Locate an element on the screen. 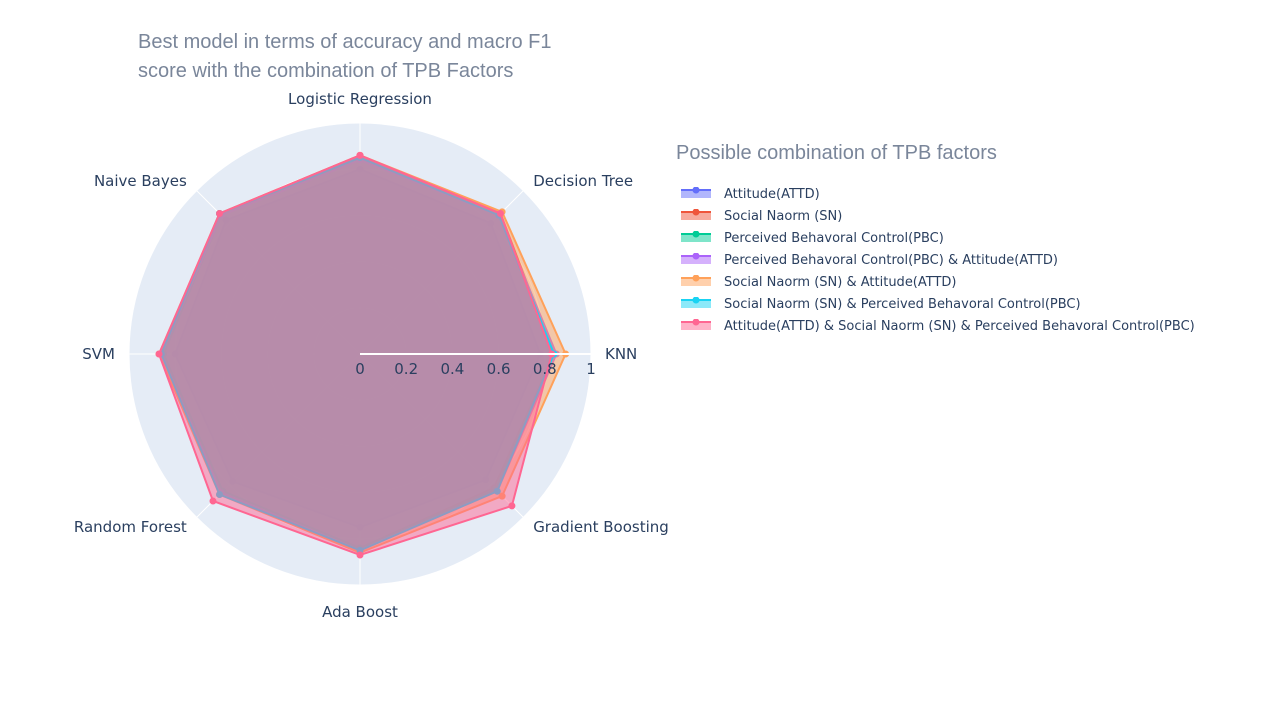 This screenshot has height=720, width=1280. radial-tick-label: 0.6 is located at coordinates (499, 369).